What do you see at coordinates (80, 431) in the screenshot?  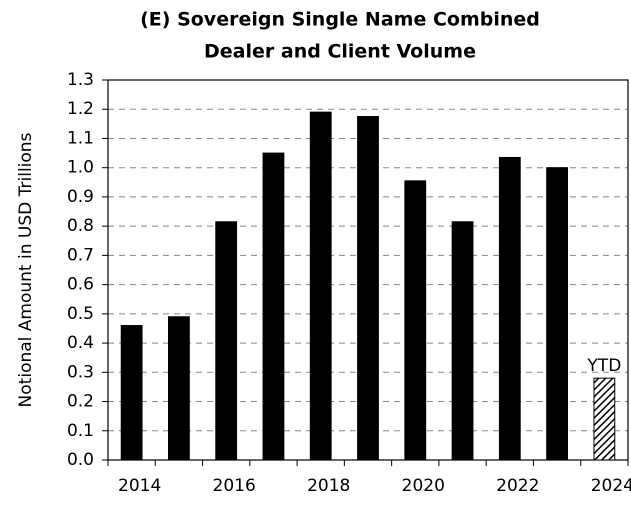 I see `y-tick-label: 0.1` at bounding box center [80, 431].